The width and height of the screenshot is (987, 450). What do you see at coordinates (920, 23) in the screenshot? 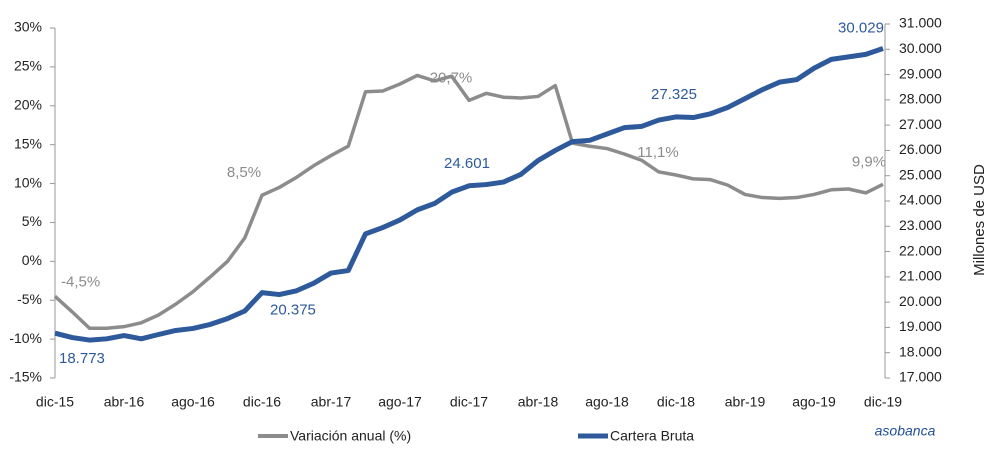
I see `y2-tick-label: 31.000` at bounding box center [920, 23].